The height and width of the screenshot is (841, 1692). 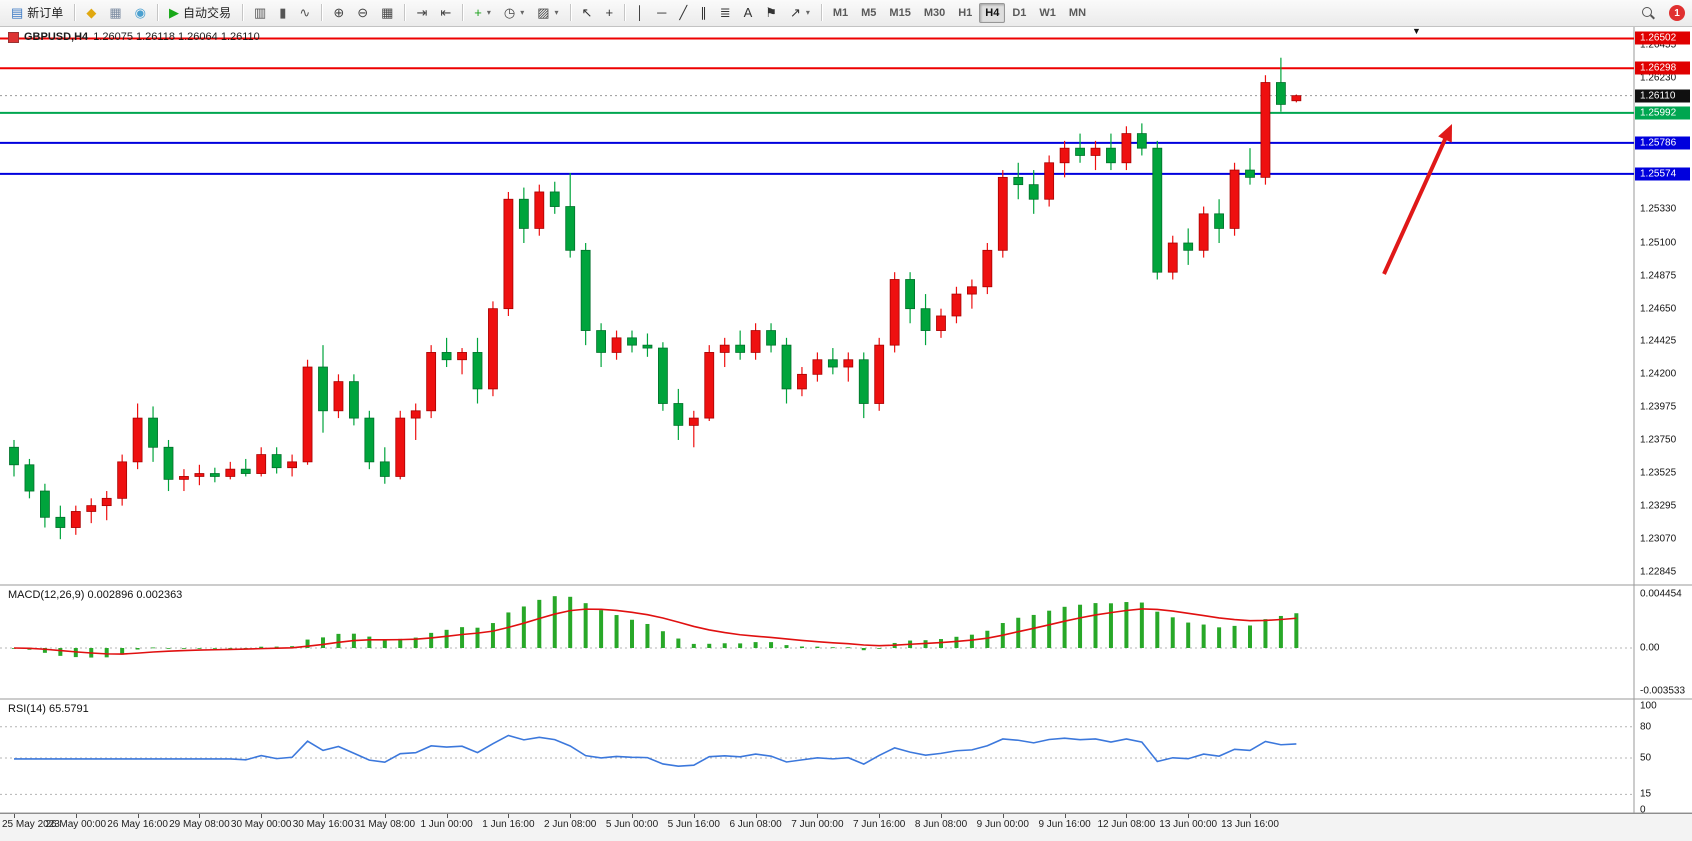 I want to click on price-axis-label: 1.26455, so click(x=1658, y=45).